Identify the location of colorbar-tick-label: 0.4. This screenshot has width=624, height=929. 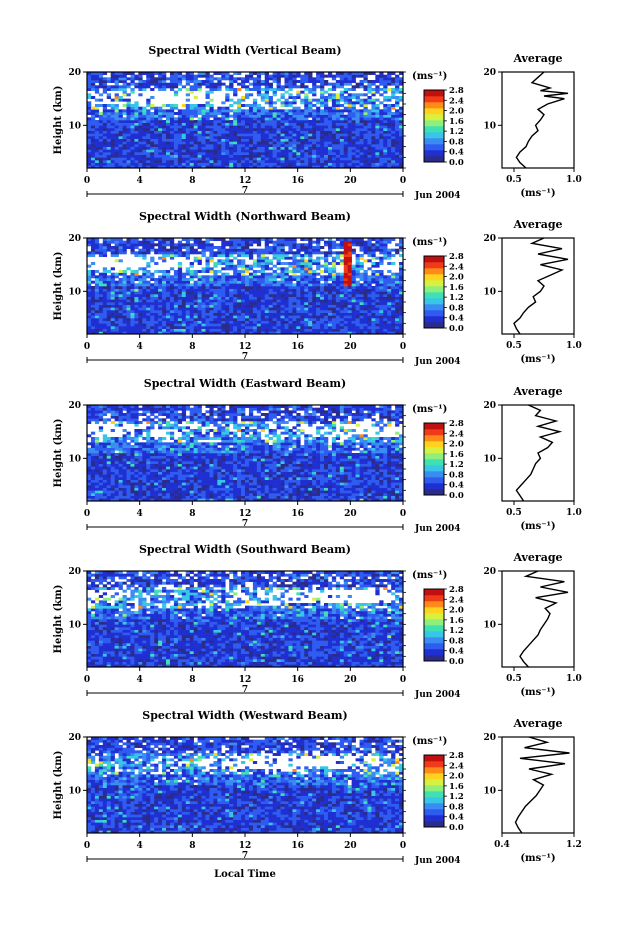
(456, 153).